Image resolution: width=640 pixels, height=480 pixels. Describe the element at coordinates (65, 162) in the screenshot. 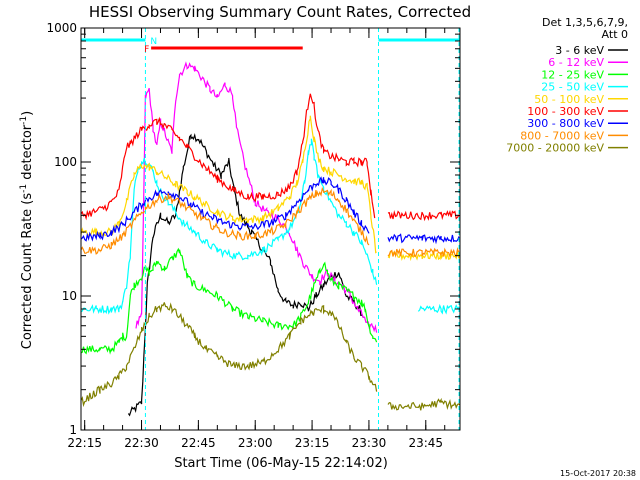

I see `y-tick-label: 100` at that location.